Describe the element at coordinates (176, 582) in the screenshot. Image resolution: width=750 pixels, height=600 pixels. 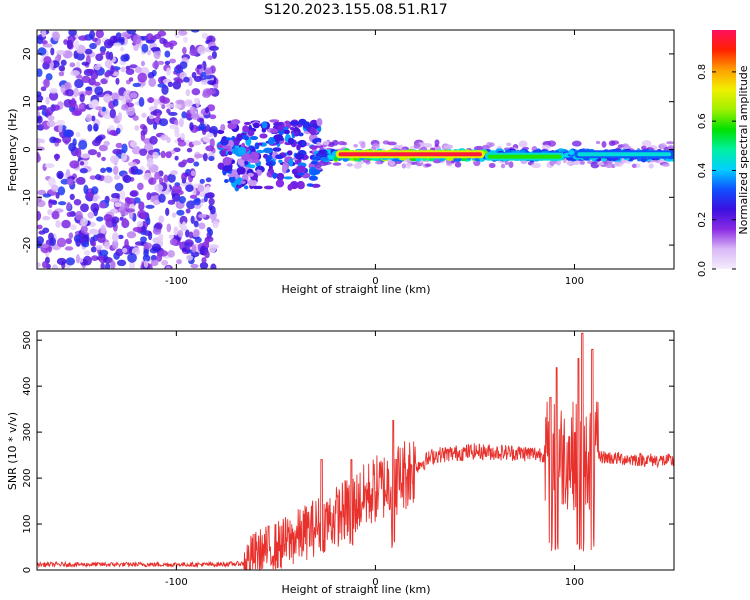
I see `x-tick-label: -100` at that location.